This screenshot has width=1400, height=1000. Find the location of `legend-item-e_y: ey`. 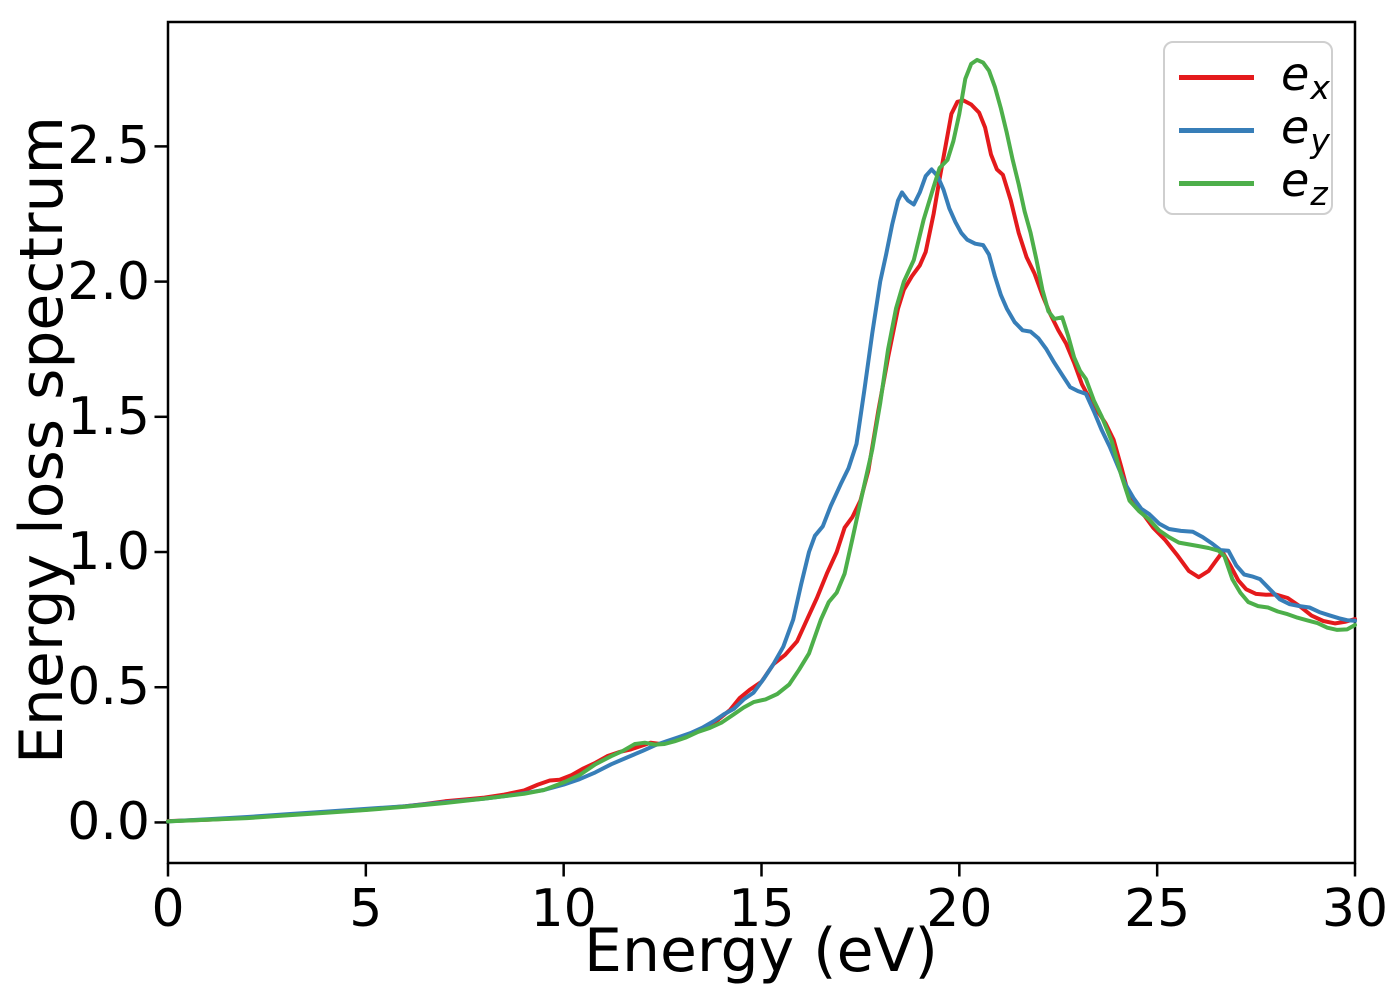

legend-item-e_y: ey is located at coordinates (1248, 130).